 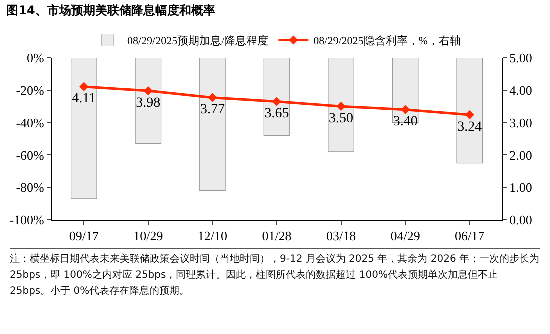 I want to click on y-tick-label: -60%, so click(x=30, y=155).